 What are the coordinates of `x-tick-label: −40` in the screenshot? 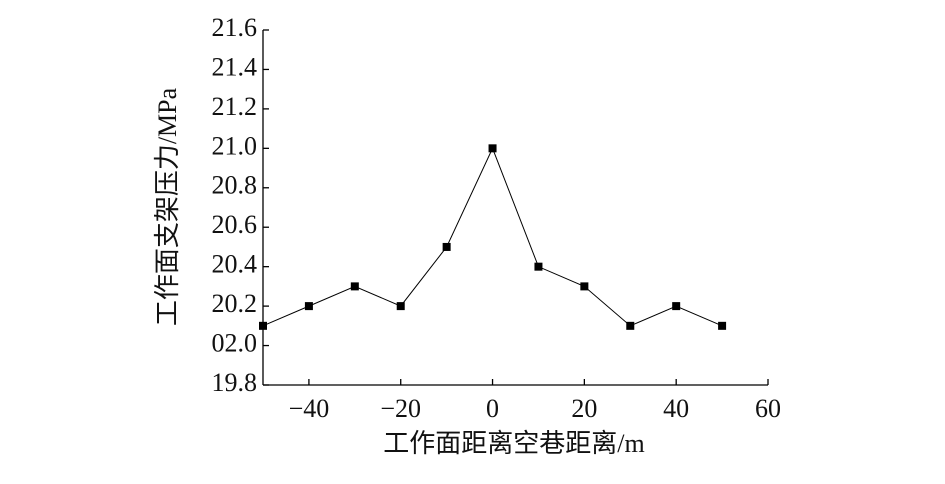 It's located at (309, 408).